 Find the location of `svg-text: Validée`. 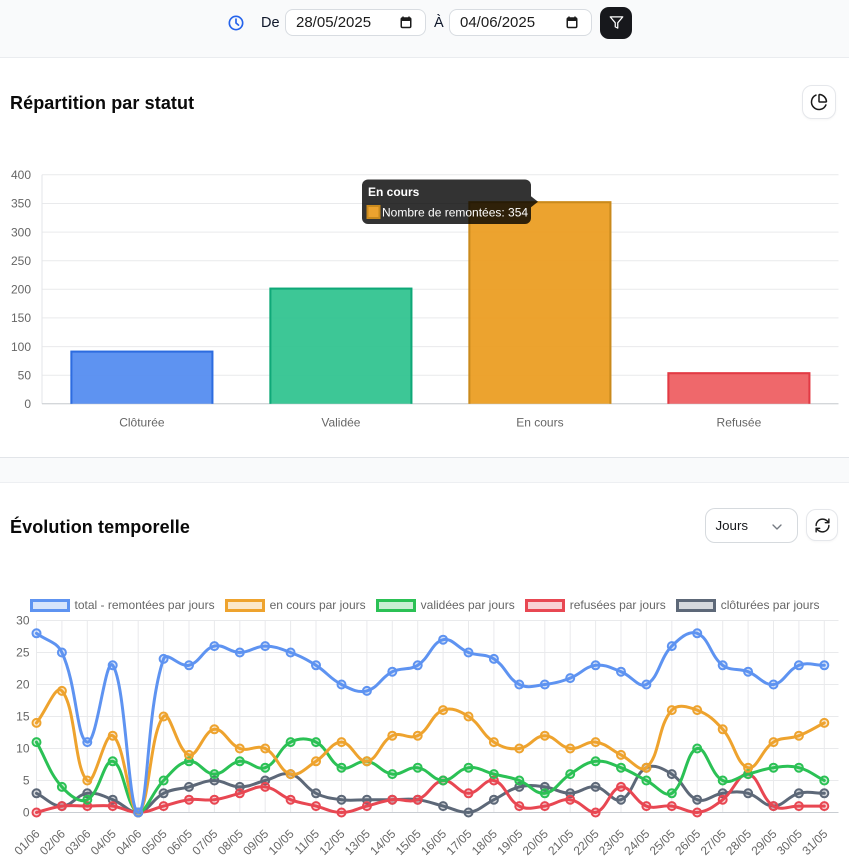

svg-text: Validée is located at coordinates (340, 423).